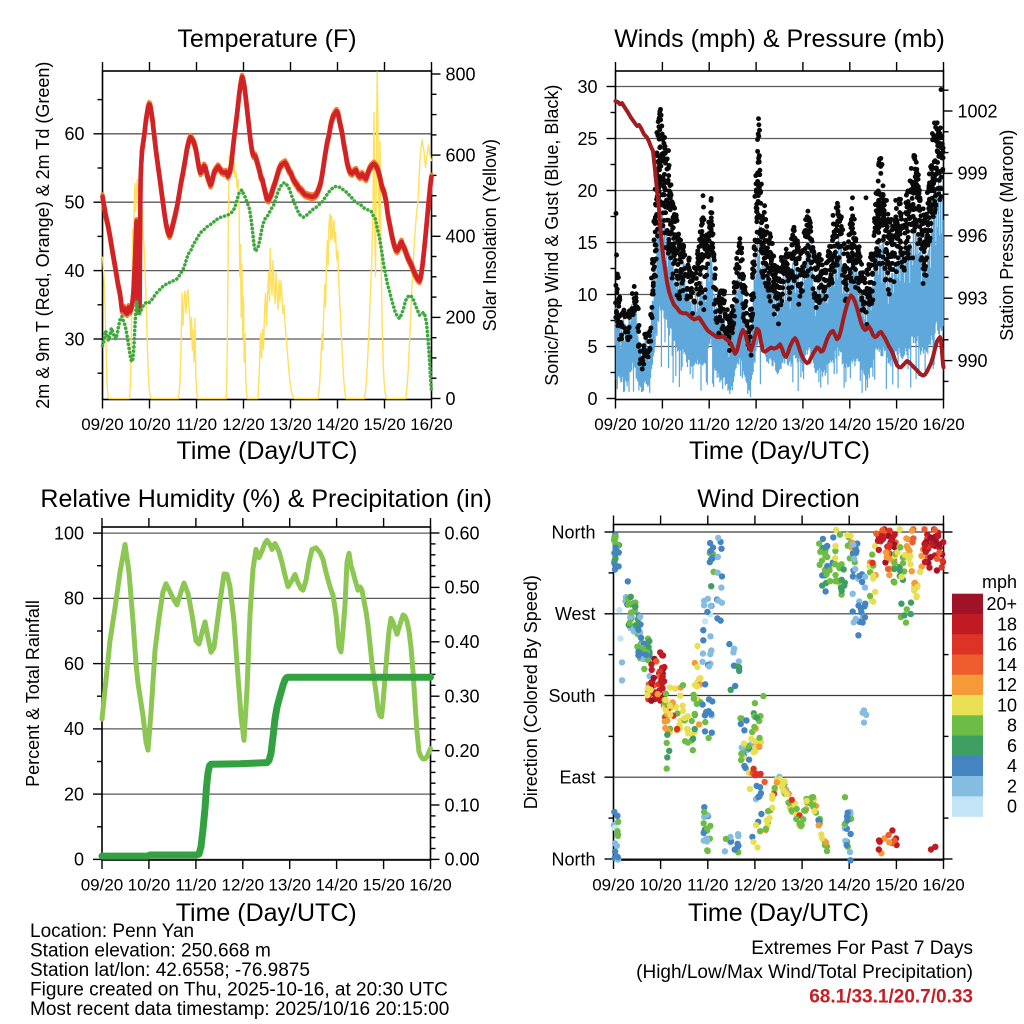 This screenshot has height=1024, width=1024. I want to click on svg-text: East, so click(577, 778).